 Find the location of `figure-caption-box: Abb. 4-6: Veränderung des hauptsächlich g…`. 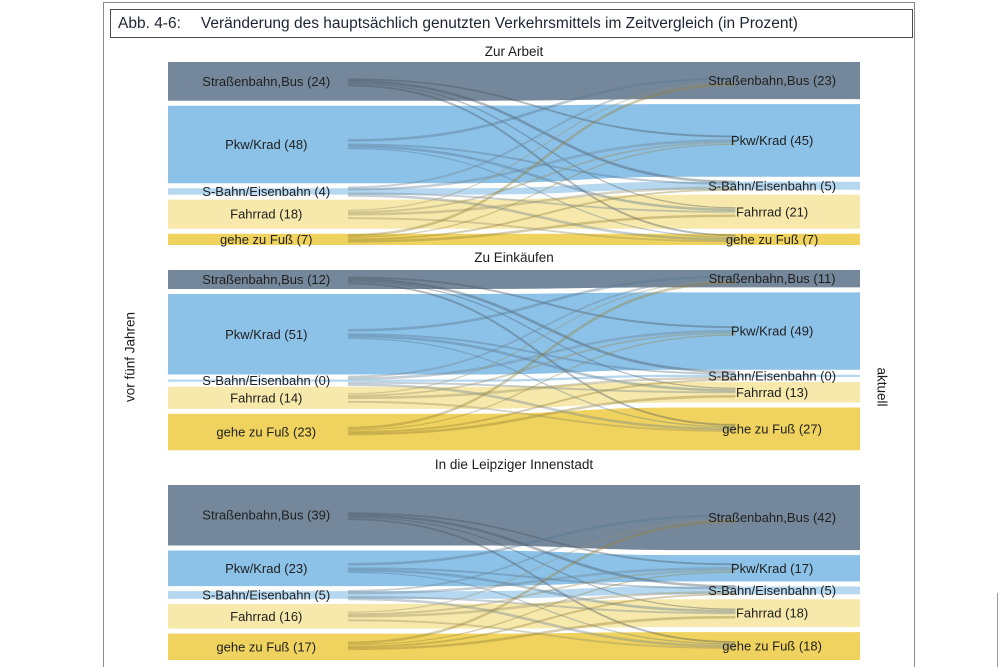

figure-caption-box: Abb. 4-6: Veränderung des hauptsächlich g… is located at coordinates (511, 23).